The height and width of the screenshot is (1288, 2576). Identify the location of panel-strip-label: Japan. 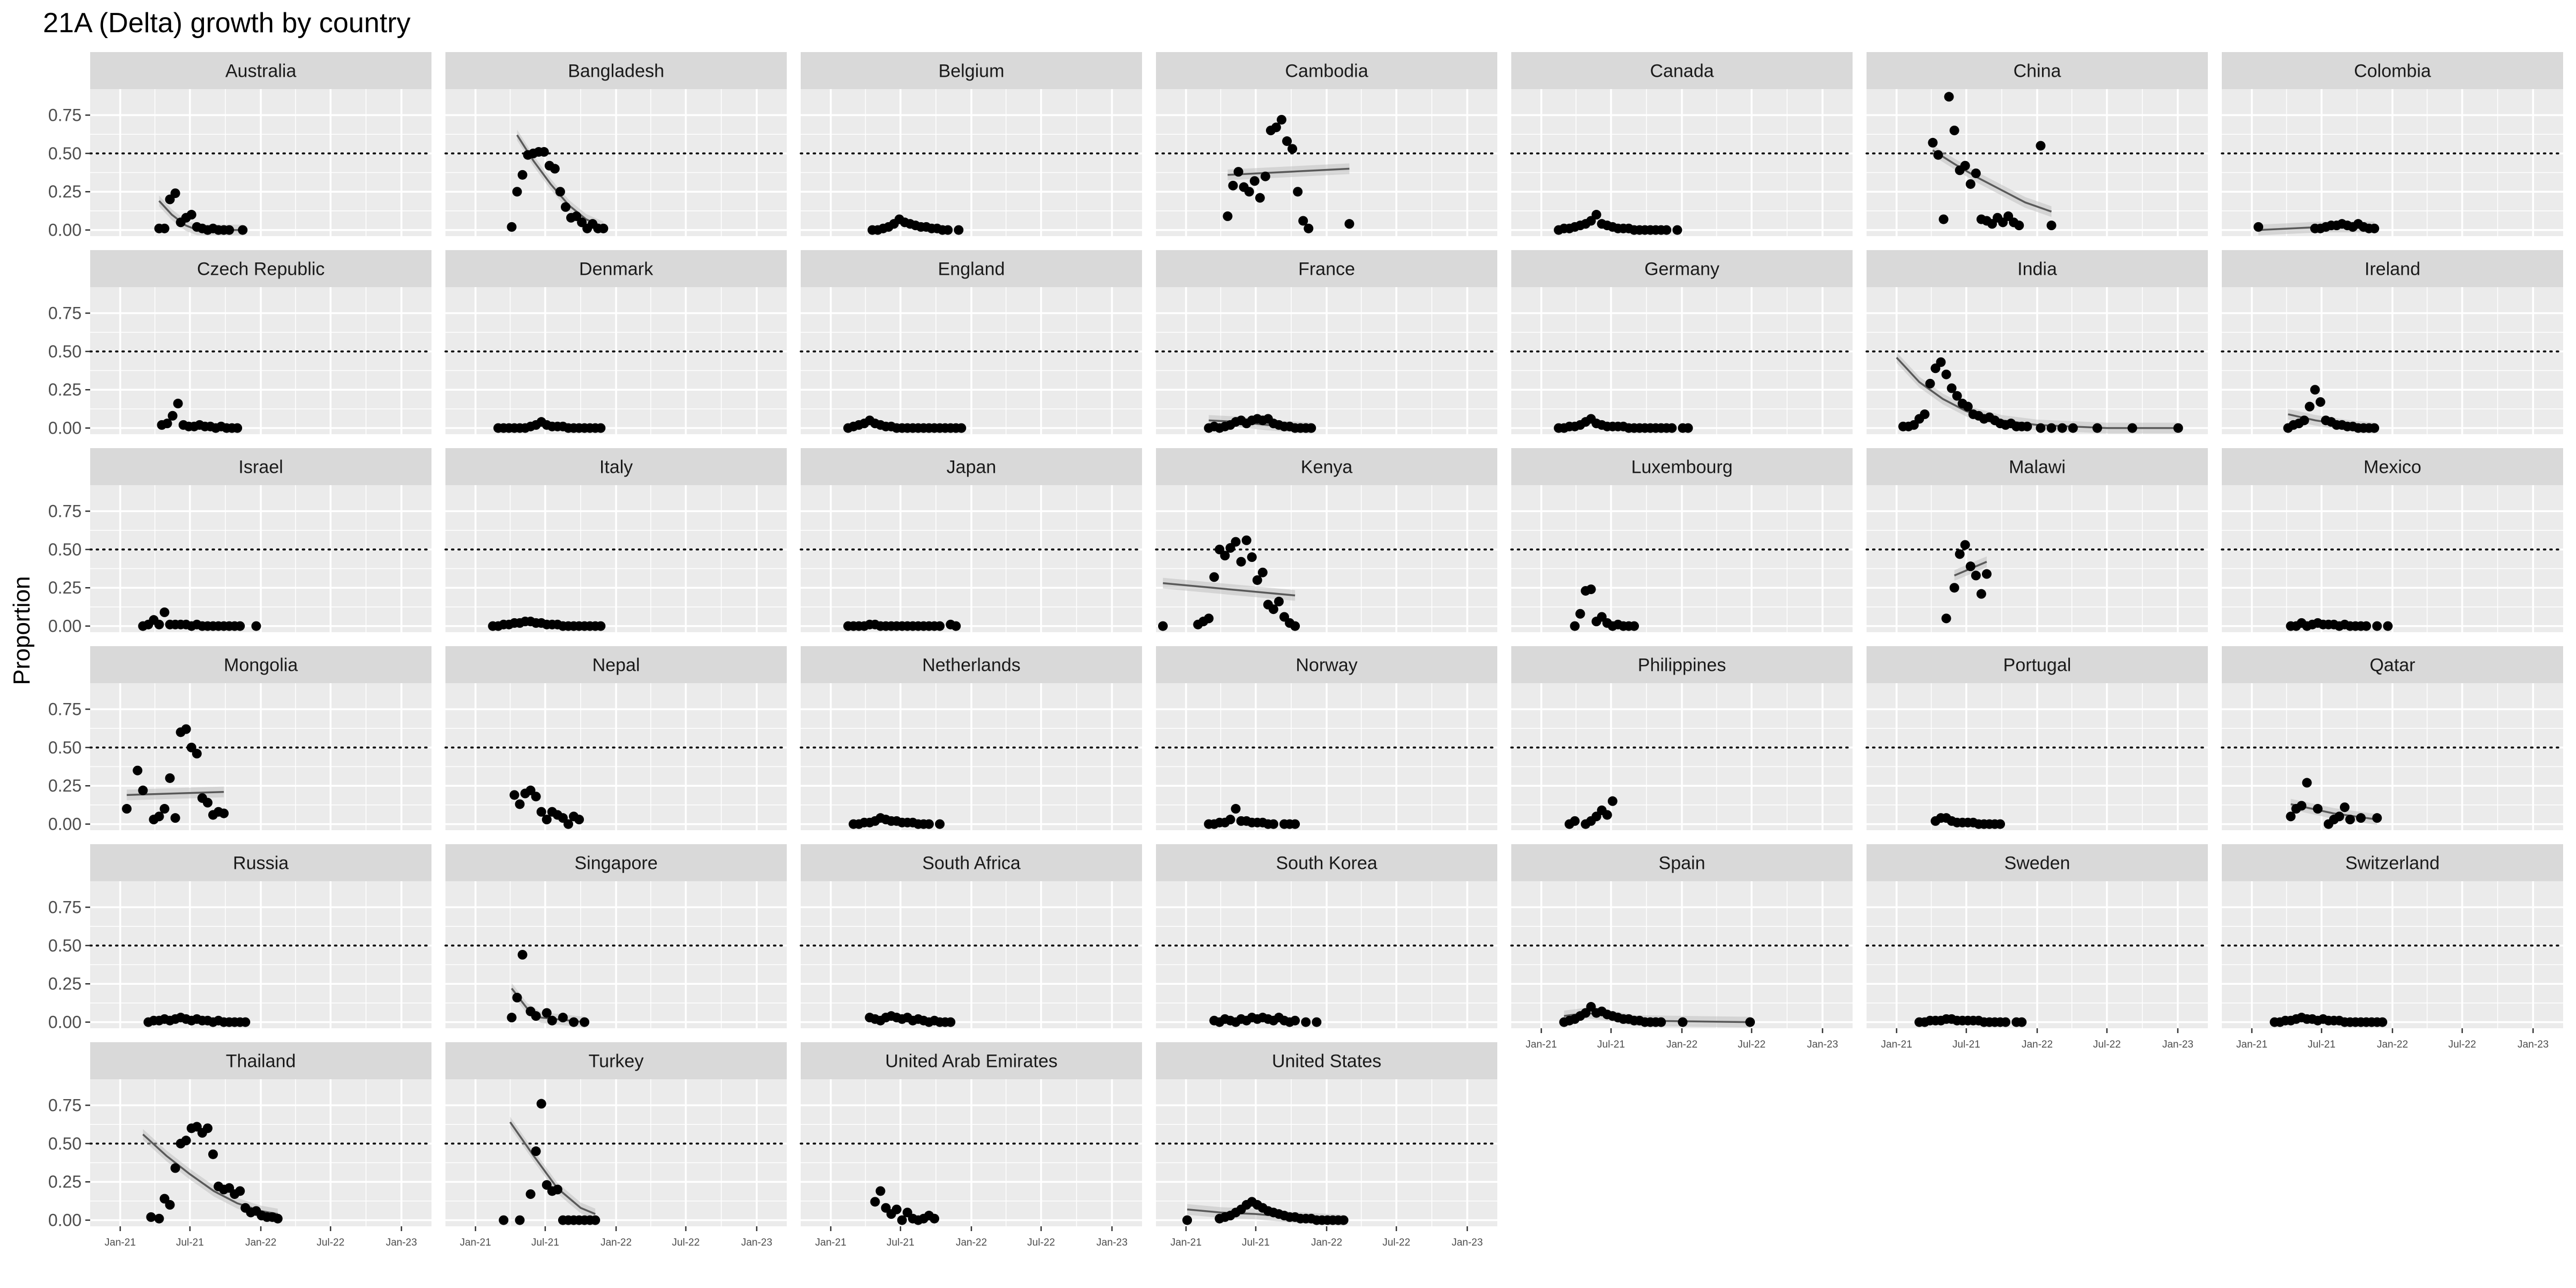
(972, 467).